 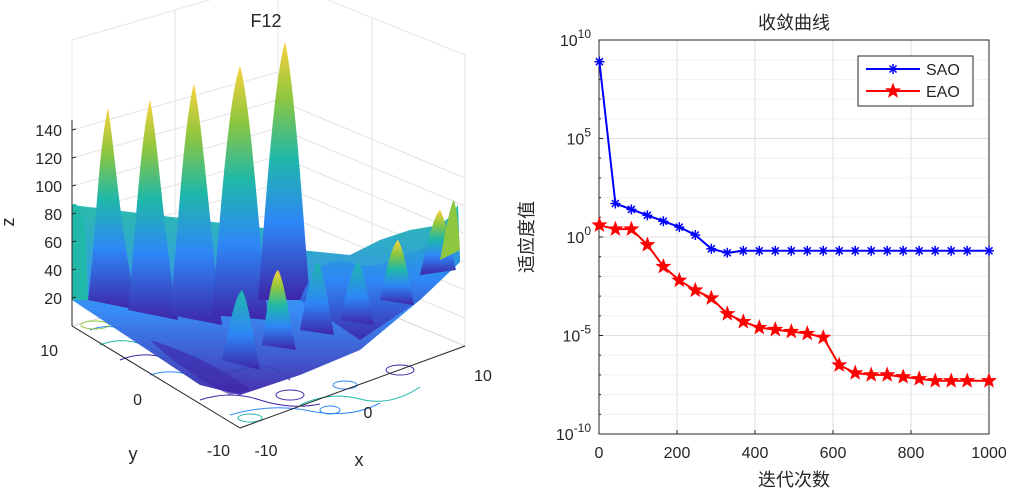 What do you see at coordinates (579, 137) in the screenshot?
I see `y-tick-label: 105` at bounding box center [579, 137].